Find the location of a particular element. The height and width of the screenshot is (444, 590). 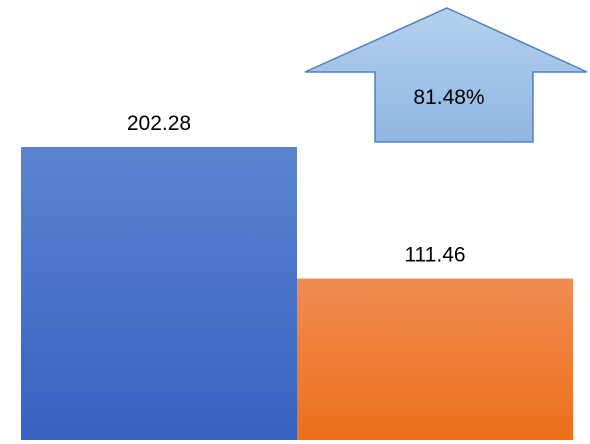

change-arrow: 81.48% is located at coordinates (446, 75).